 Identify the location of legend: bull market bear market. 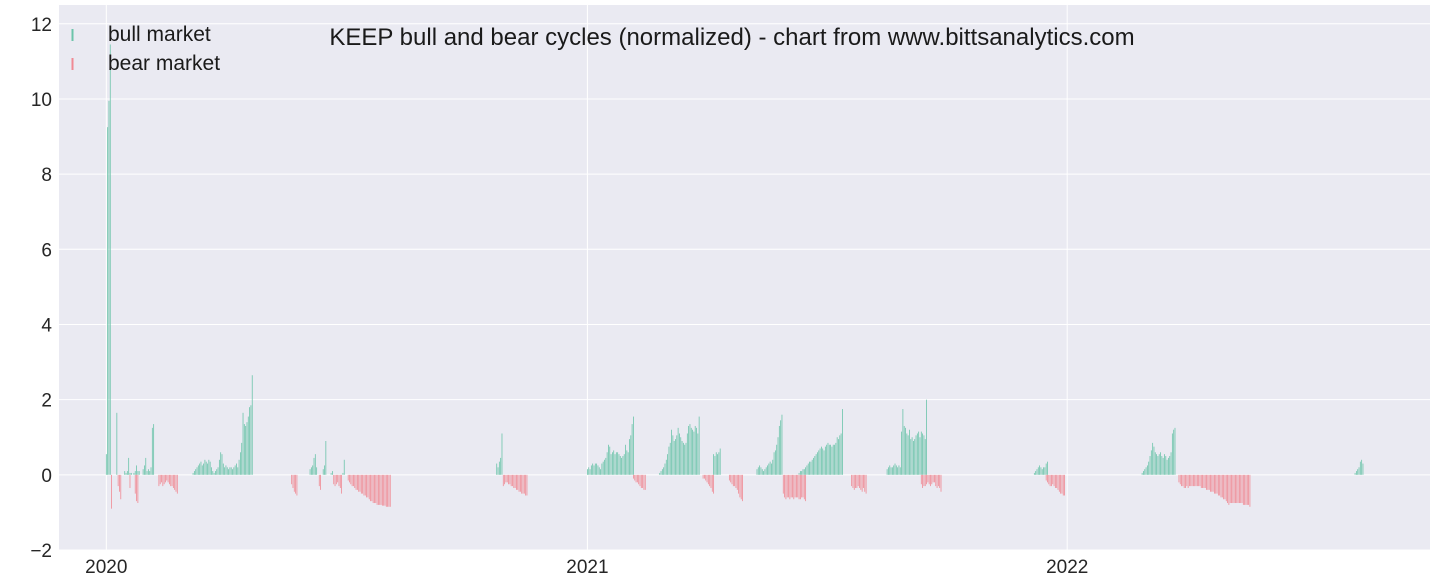
(145, 49).